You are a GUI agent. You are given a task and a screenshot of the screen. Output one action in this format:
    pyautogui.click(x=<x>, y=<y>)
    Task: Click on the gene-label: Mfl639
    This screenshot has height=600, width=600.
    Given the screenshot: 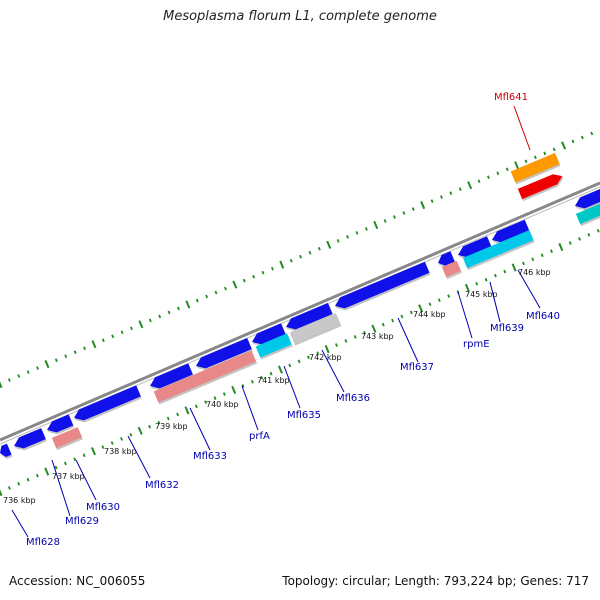 What is the action you would take?
    pyautogui.click(x=507, y=328)
    